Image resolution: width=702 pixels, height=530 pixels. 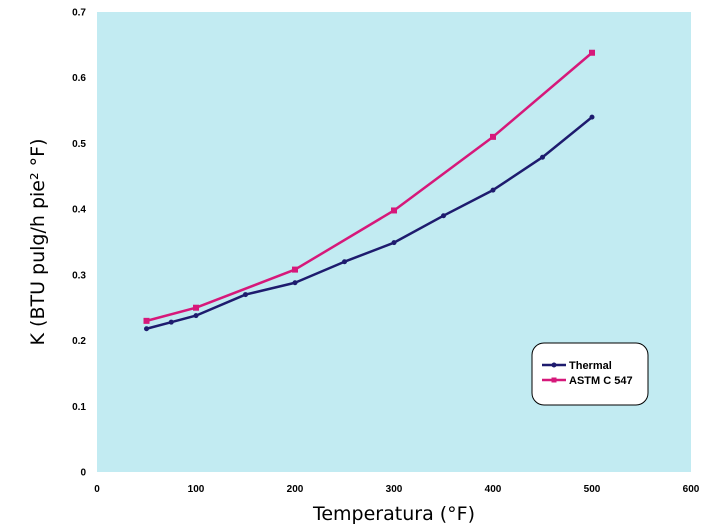 What do you see at coordinates (79, 210) in the screenshot?
I see `y-tick-label: 0.4` at bounding box center [79, 210].